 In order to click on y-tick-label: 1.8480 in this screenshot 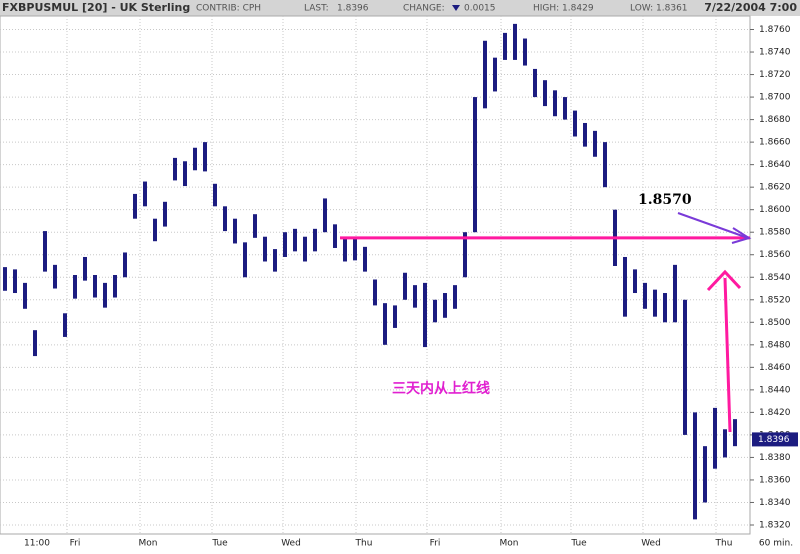, I will do `click(775, 345)`.